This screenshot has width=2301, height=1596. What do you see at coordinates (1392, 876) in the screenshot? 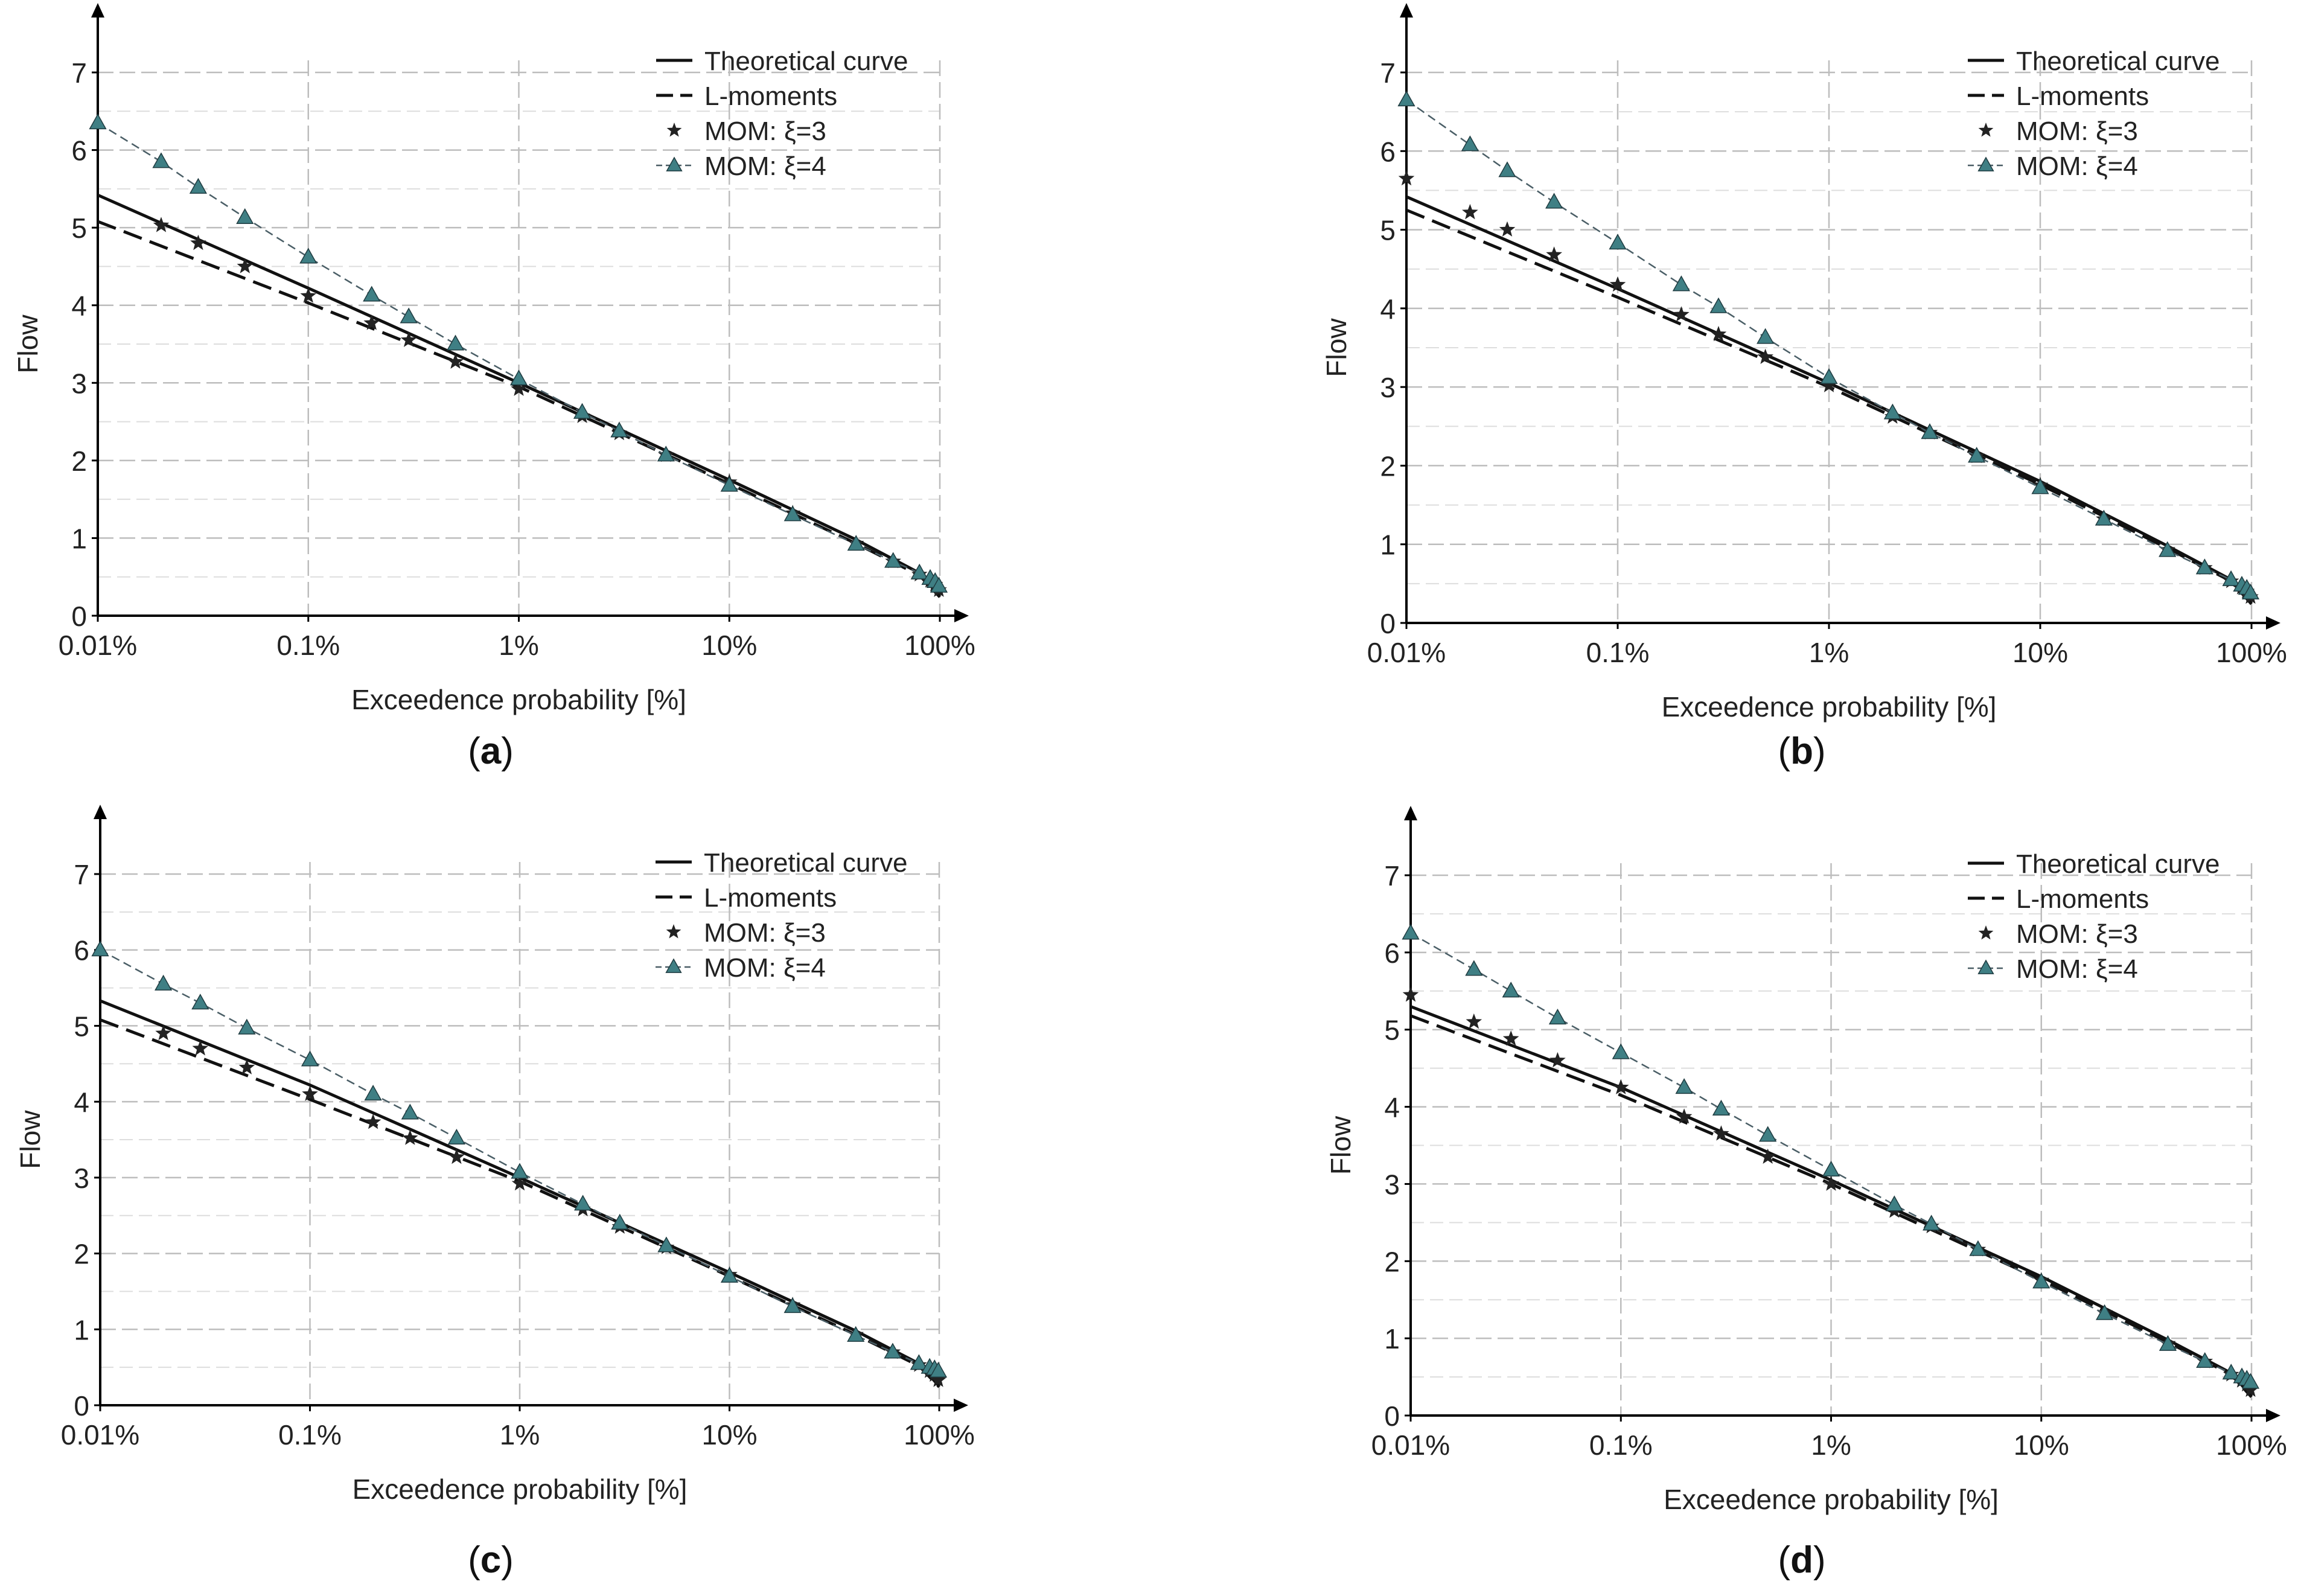
I see `y-tick-label: 7` at bounding box center [1392, 876].